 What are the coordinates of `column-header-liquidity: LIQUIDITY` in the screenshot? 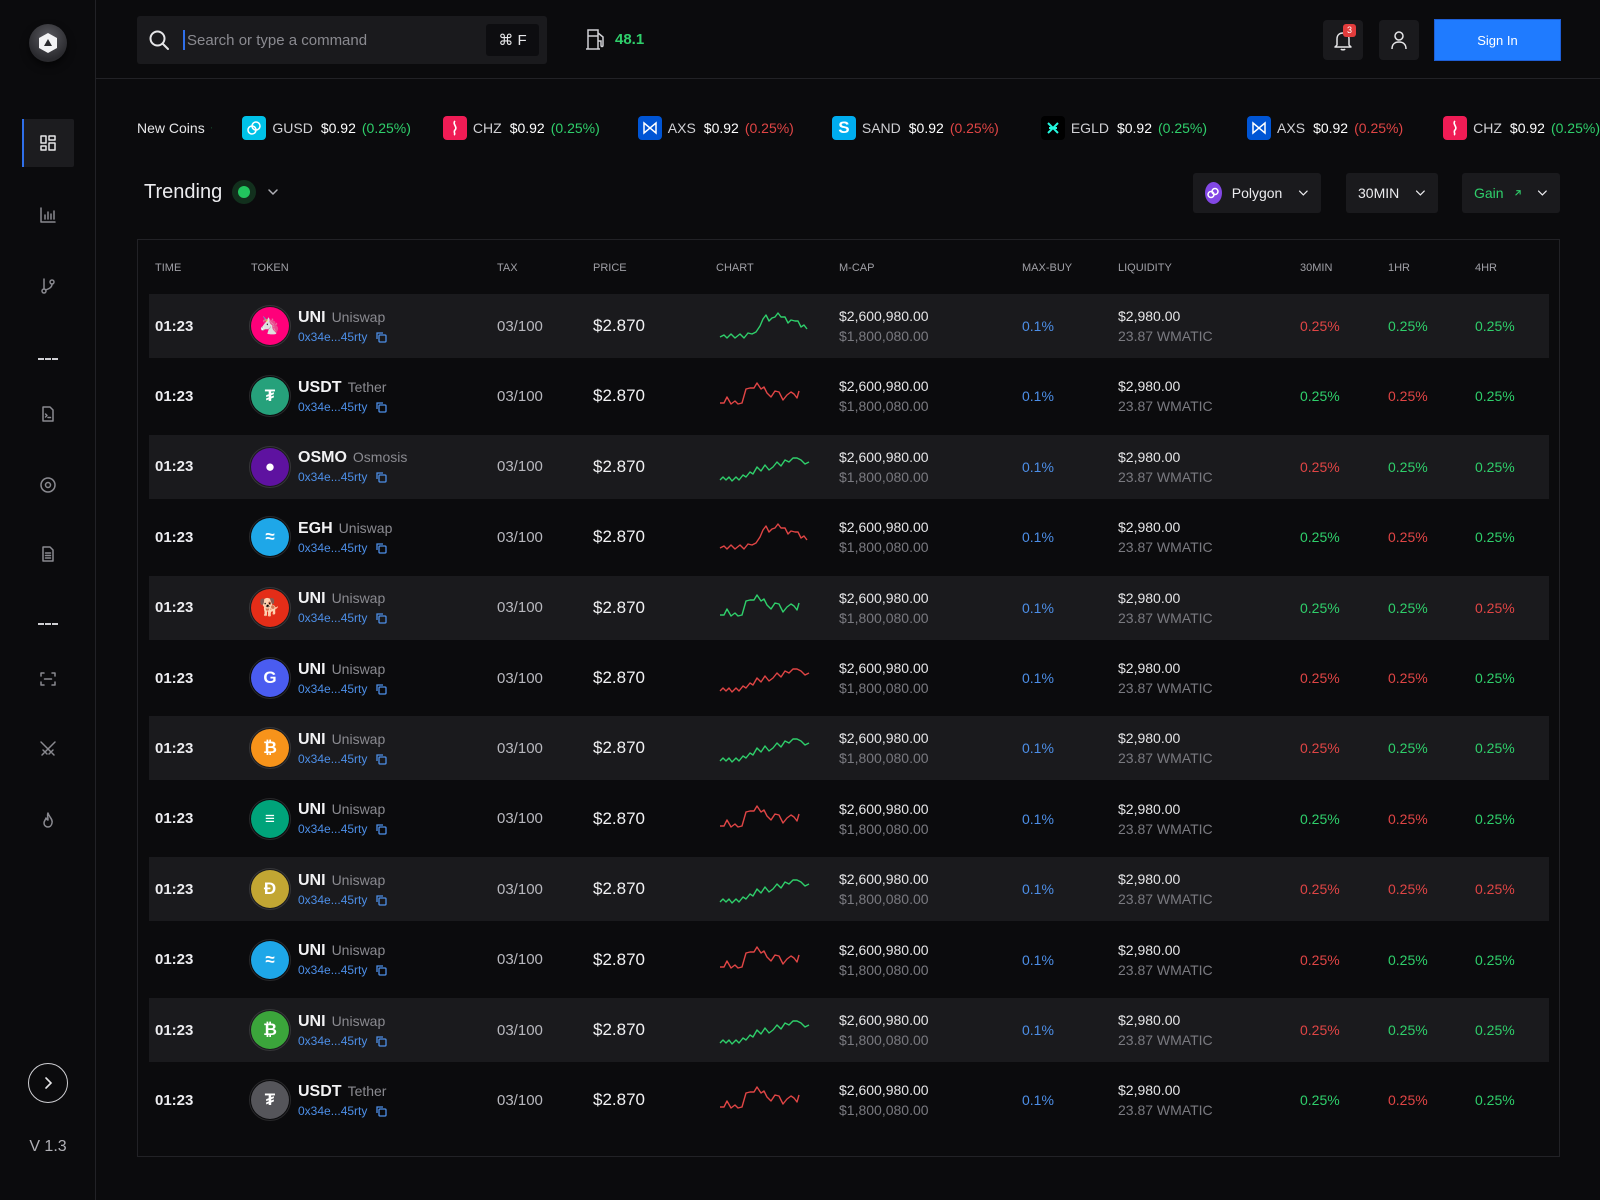 It's located at (1145, 268).